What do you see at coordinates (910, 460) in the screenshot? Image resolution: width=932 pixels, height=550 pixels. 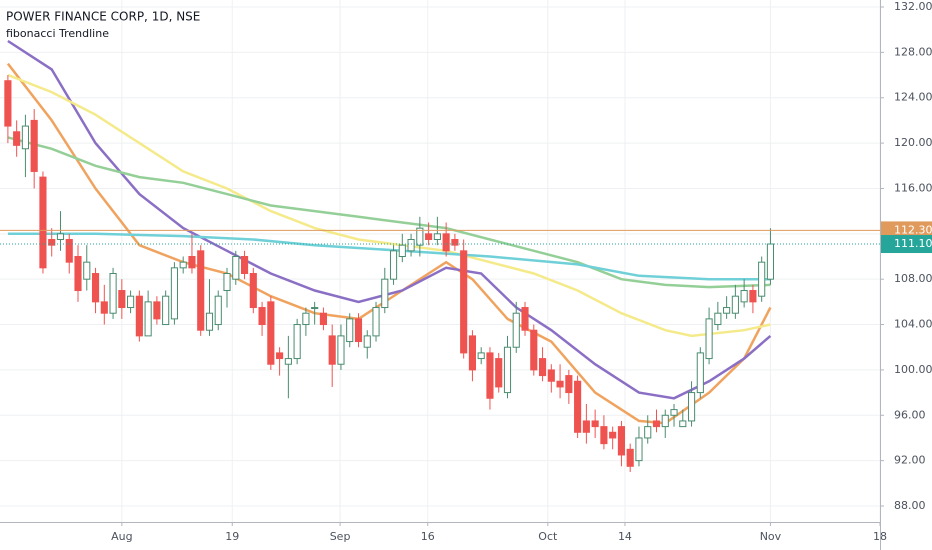 I see `y-tick-label: 92.00` at bounding box center [910, 460].